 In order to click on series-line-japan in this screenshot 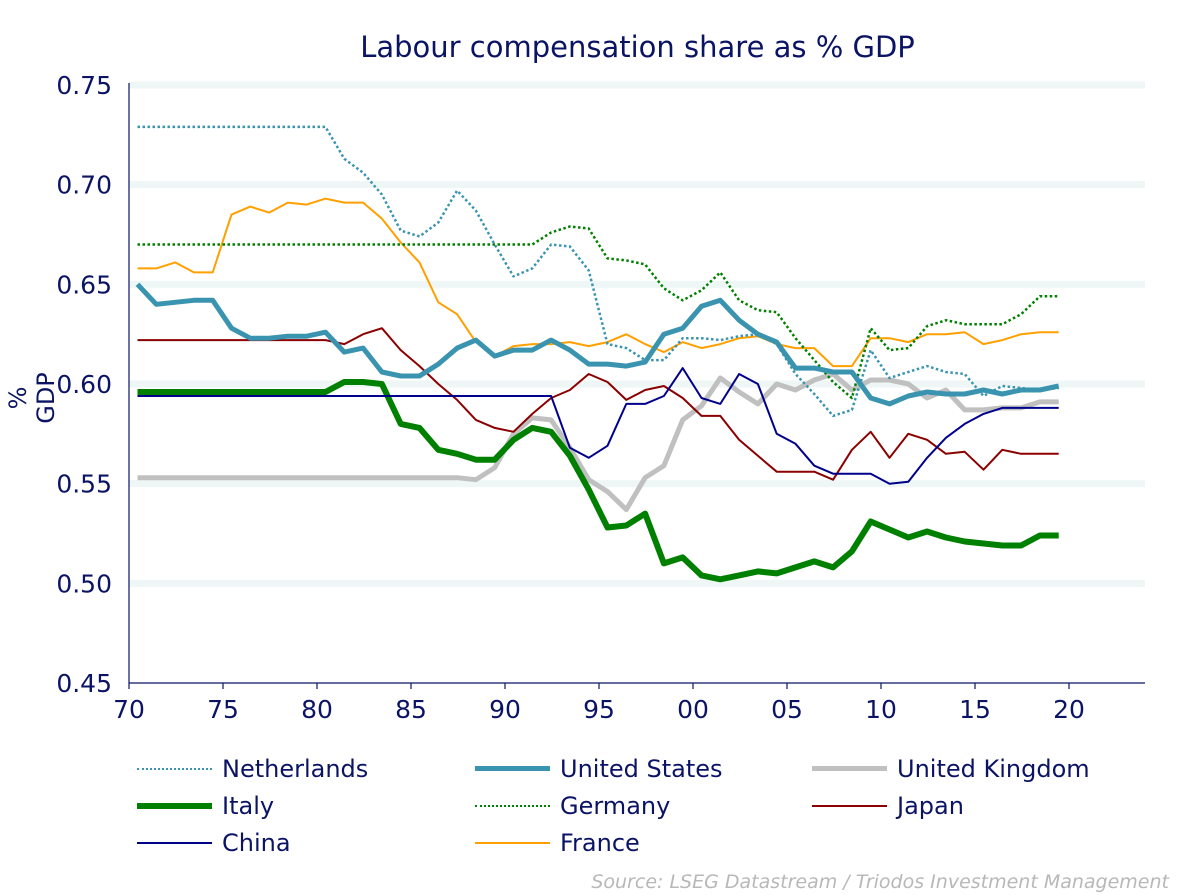, I will do `click(598, 404)`.